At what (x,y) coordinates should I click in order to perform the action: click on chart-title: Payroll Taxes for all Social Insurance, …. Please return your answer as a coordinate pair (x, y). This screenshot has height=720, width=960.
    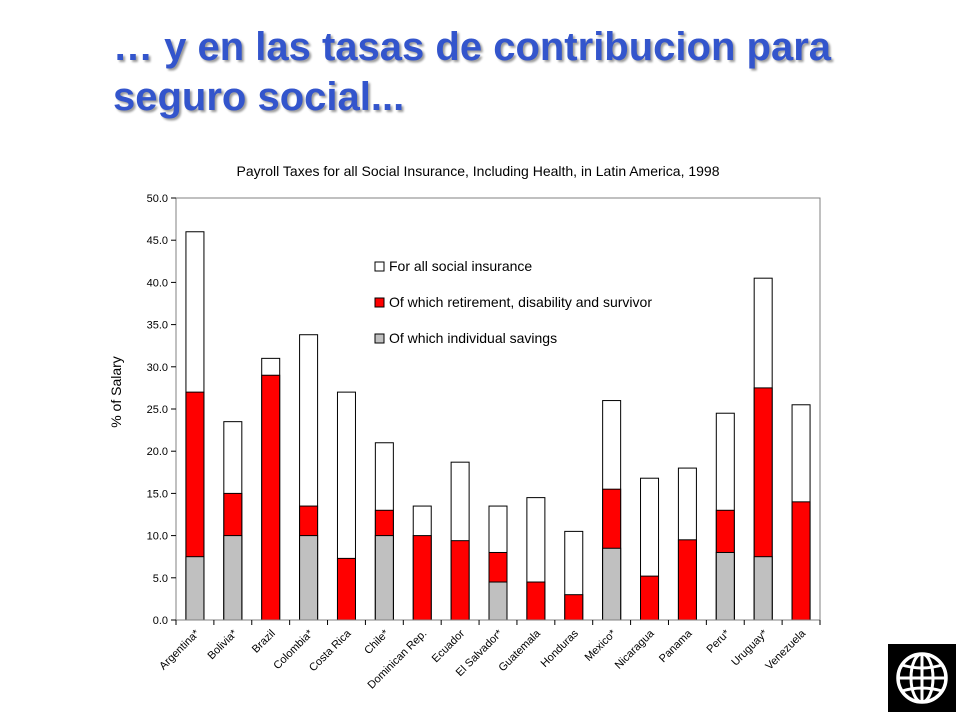
    Looking at the image, I should click on (477, 171).